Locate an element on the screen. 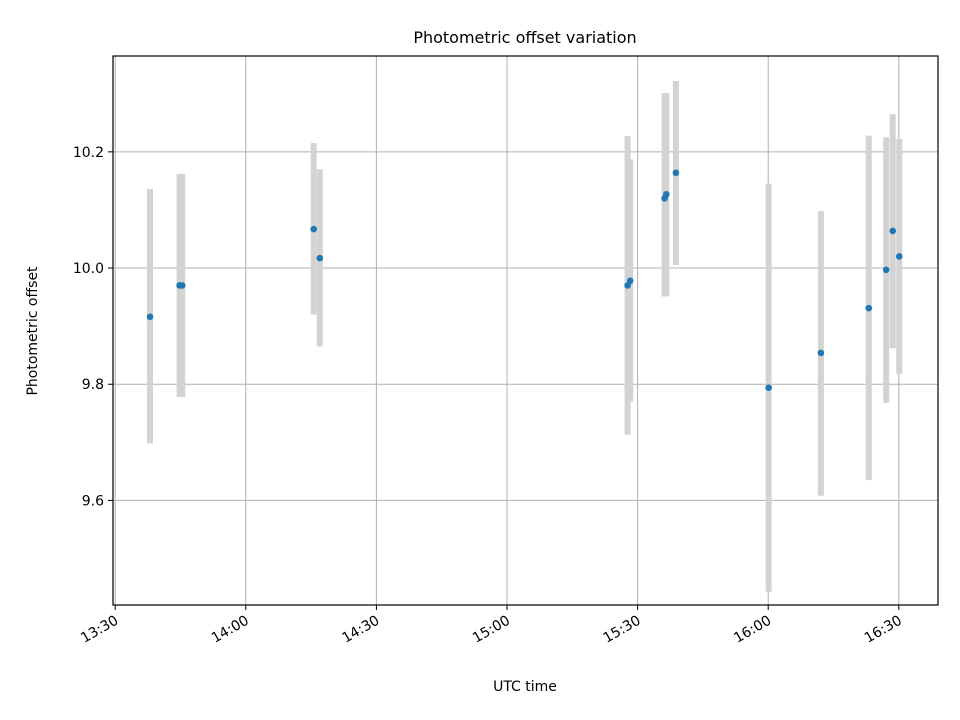  y-axis: 9.6 9.8 10.0 10.2 is located at coordinates (93, 327).